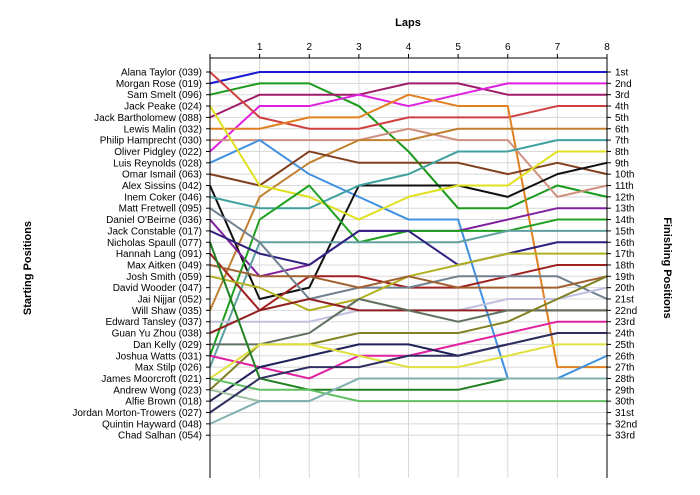 Image resolution: width=700 pixels, height=495 pixels. Describe the element at coordinates (152, 424) in the screenshot. I see `starting-position-label: Quintin Hayward (048)` at that location.